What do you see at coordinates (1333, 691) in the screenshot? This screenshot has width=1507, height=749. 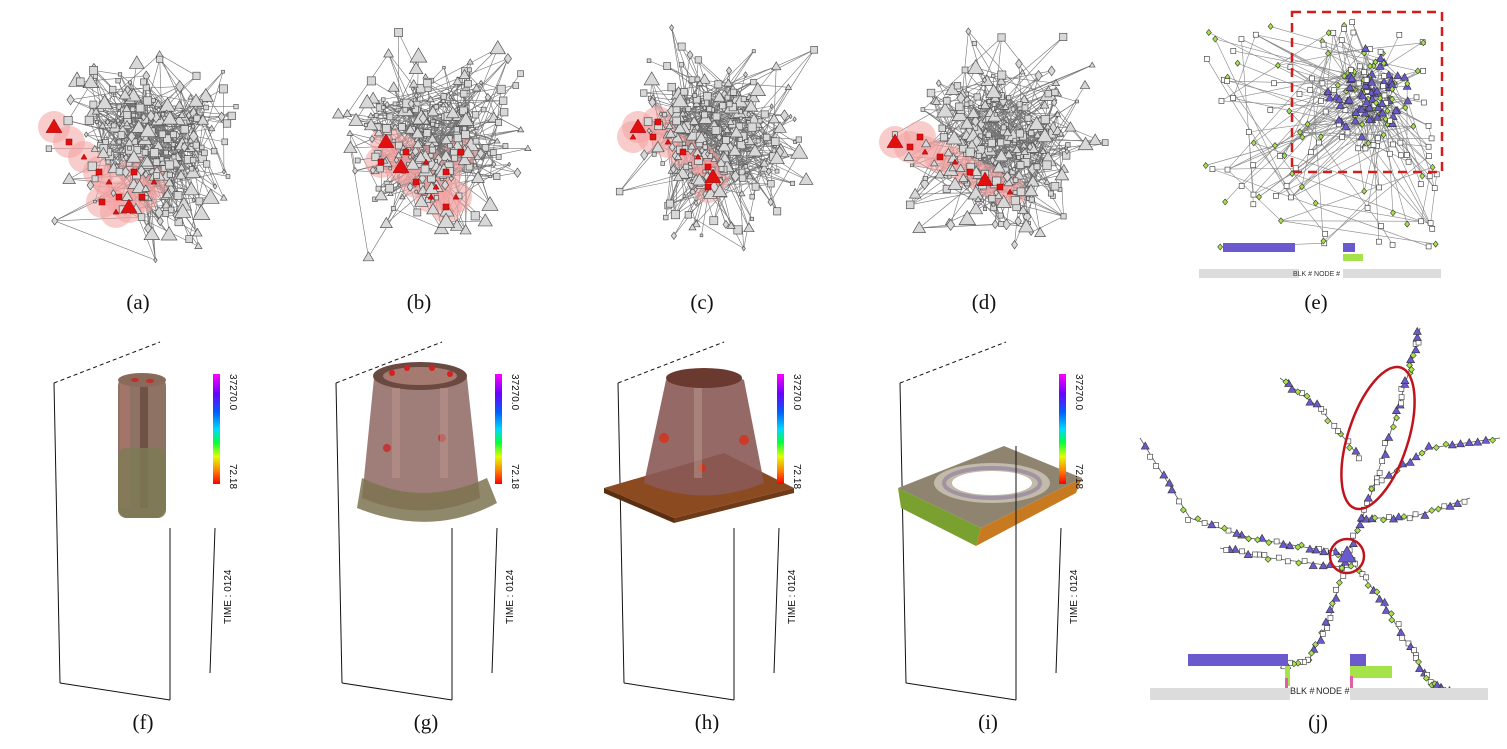 I see `axis-label-node: NODE #` at bounding box center [1333, 691].